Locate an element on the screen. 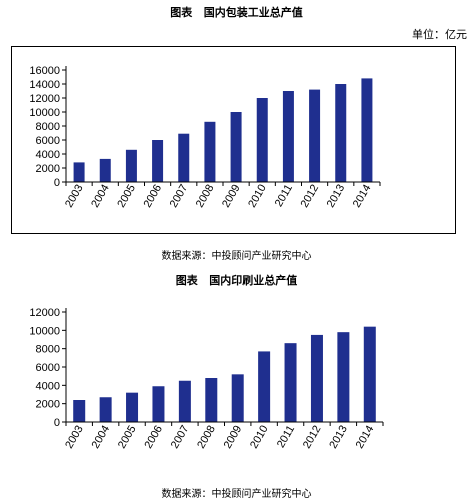 This screenshot has height=500, width=473. x-tick-label: 2014 is located at coordinates (365, 437).